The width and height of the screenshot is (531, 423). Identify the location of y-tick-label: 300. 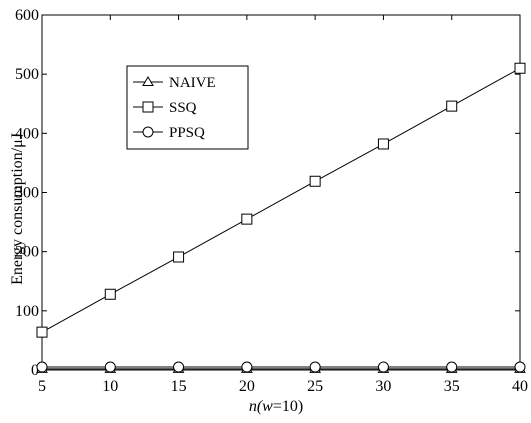
(27, 193).